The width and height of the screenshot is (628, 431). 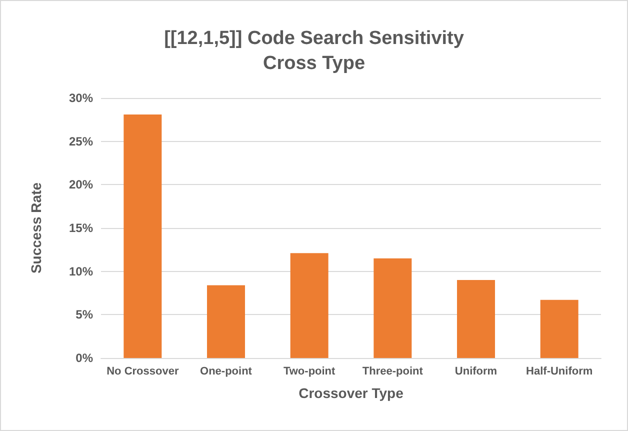 What do you see at coordinates (81, 228) in the screenshot?
I see `y-tick-label: 15%` at bounding box center [81, 228].